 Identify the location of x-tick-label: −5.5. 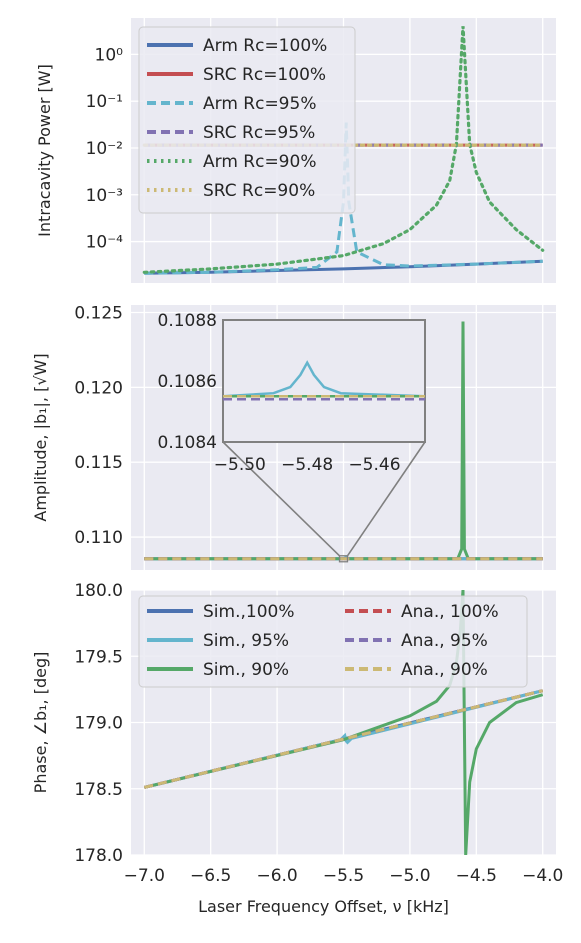
(343, 876).